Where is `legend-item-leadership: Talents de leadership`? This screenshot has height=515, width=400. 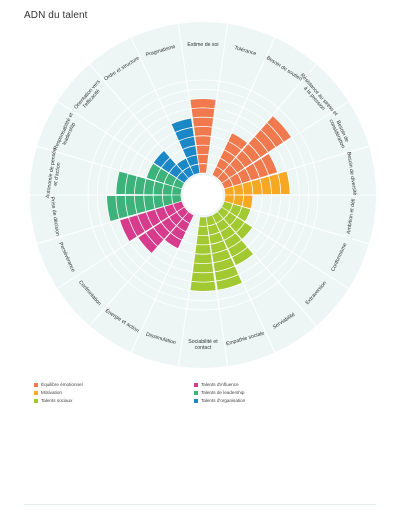 legend-item-leadership: Talents de leadership is located at coordinates (219, 392).